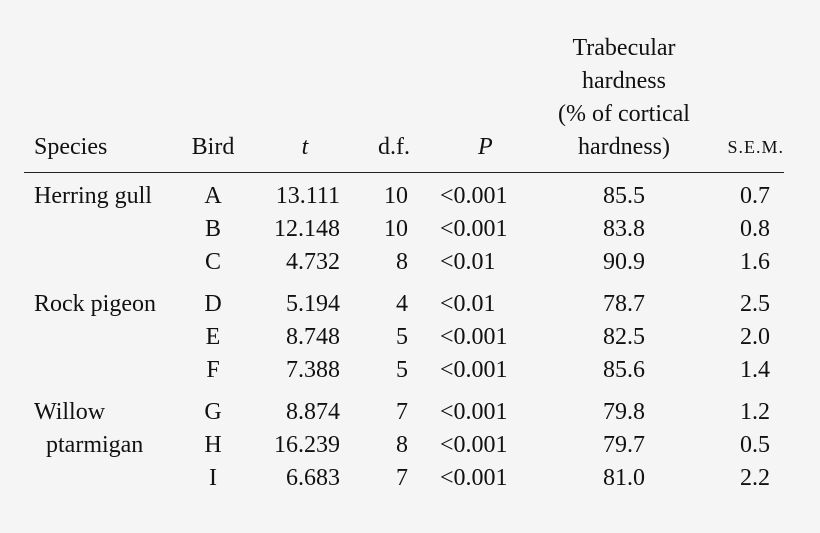  I want to click on cell-t: 8.874, so click(313, 412).